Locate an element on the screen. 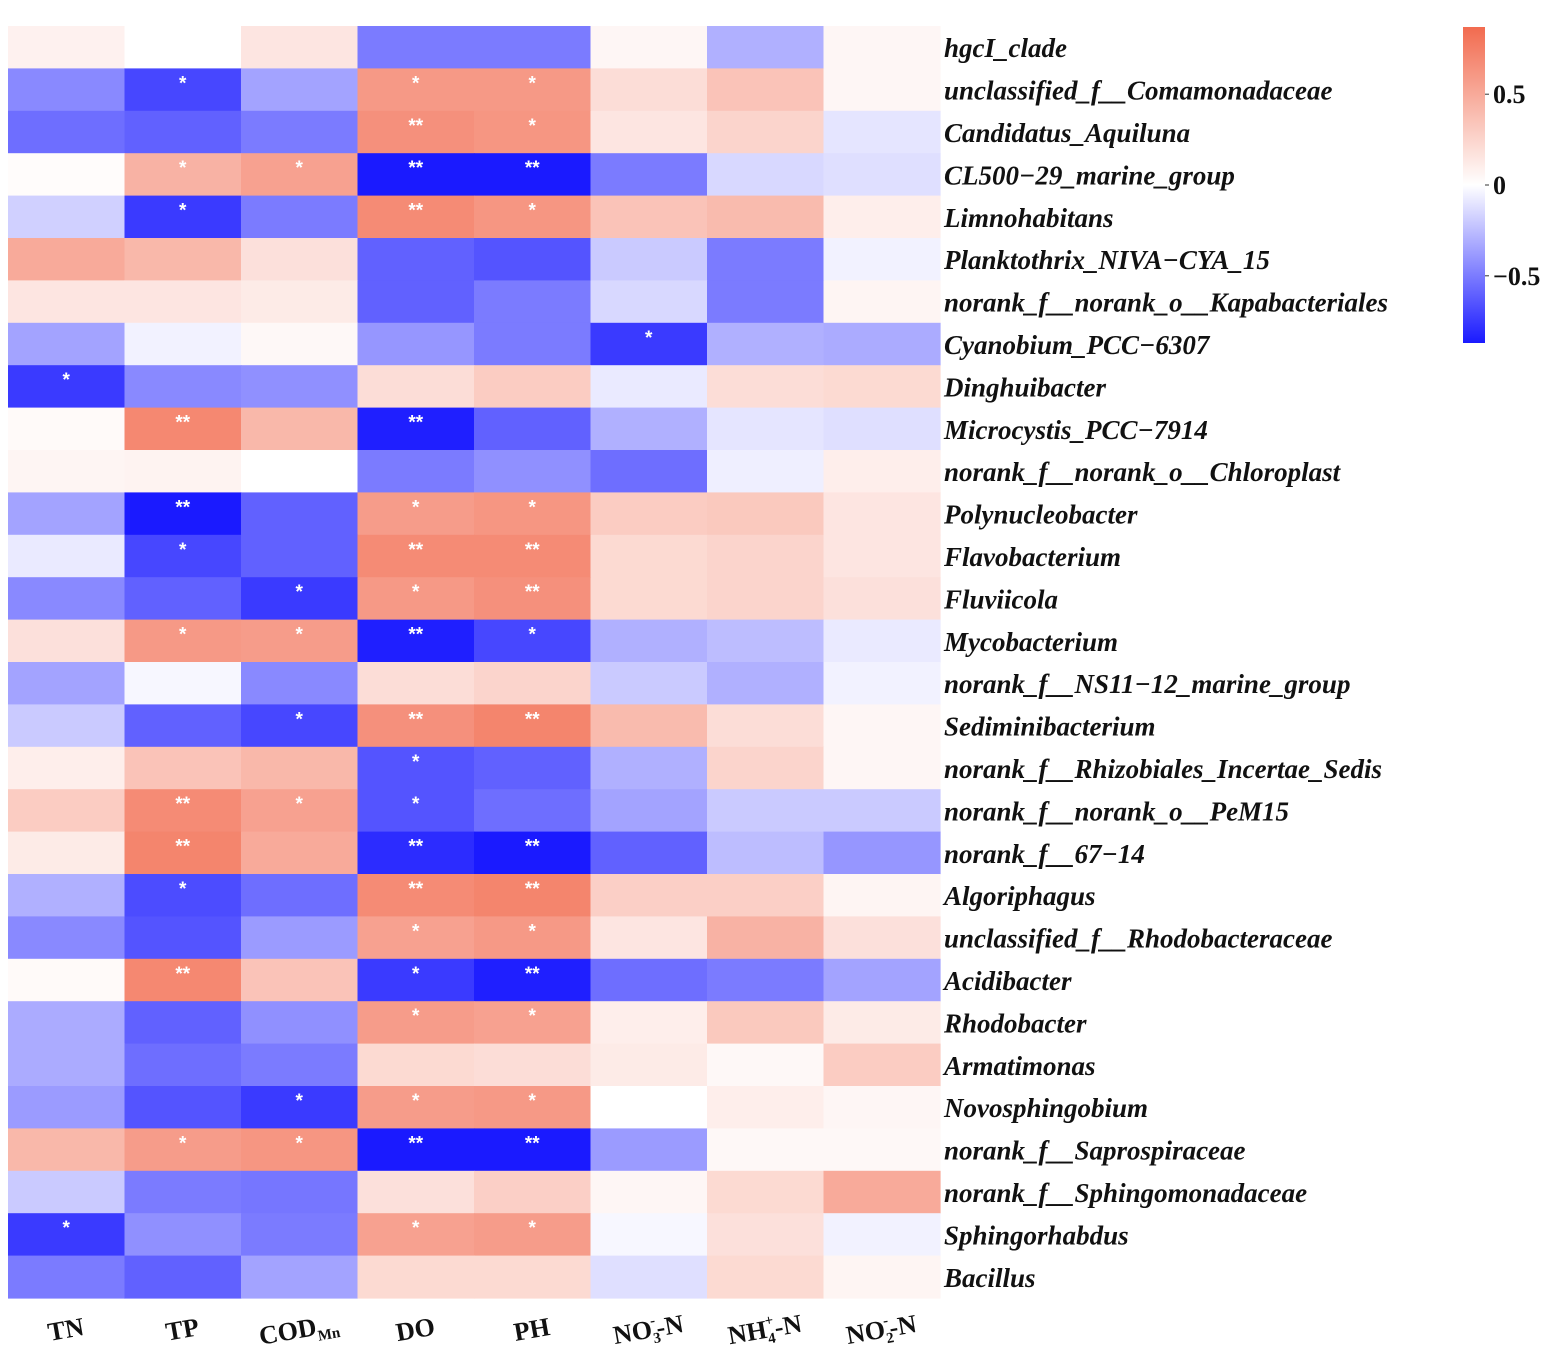 The image size is (1559, 1360). row-label: norank_f__norank_o__Kapabacteriales is located at coordinates (1166, 303).